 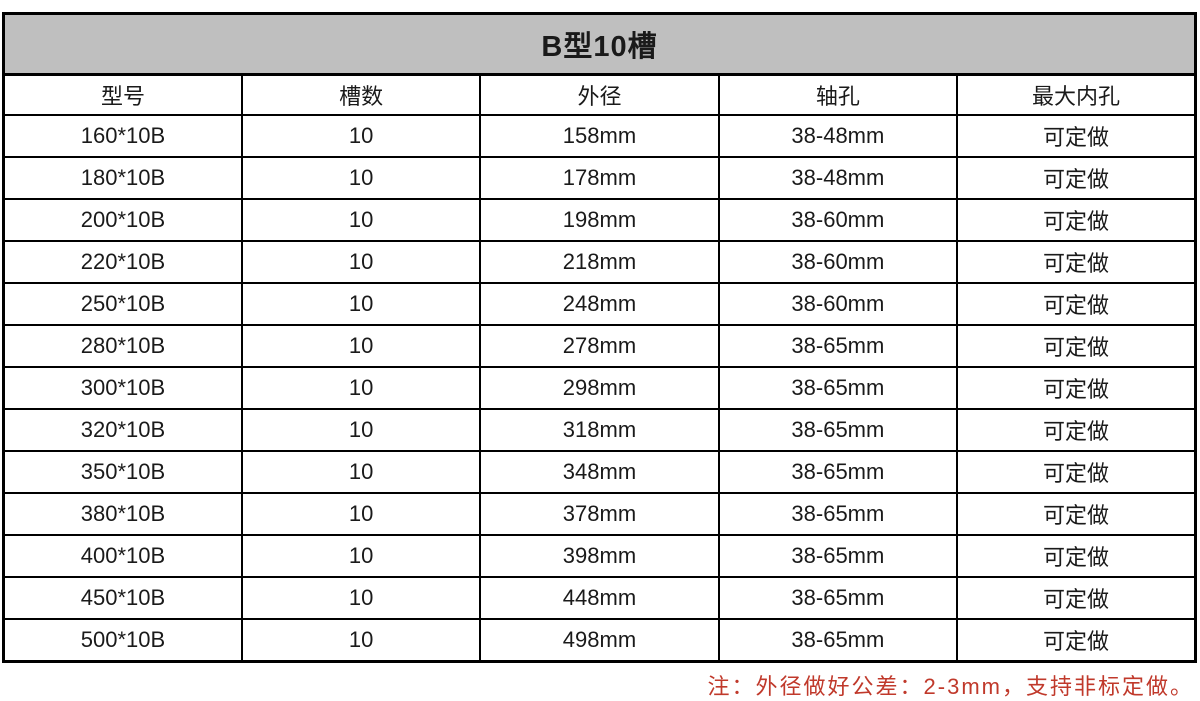 What do you see at coordinates (122, 178) in the screenshot?
I see `table-cell: 180*10B` at bounding box center [122, 178].